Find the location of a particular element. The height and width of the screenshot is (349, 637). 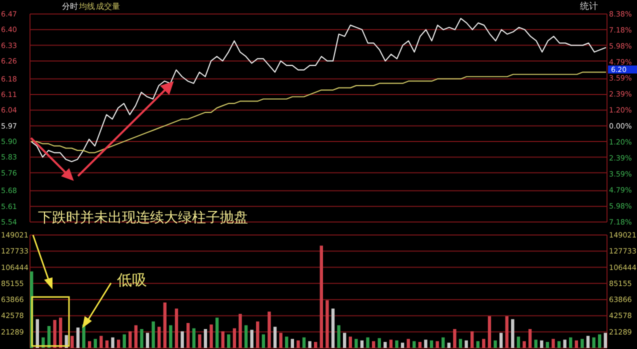

text: 均线 is located at coordinates (86, 6).